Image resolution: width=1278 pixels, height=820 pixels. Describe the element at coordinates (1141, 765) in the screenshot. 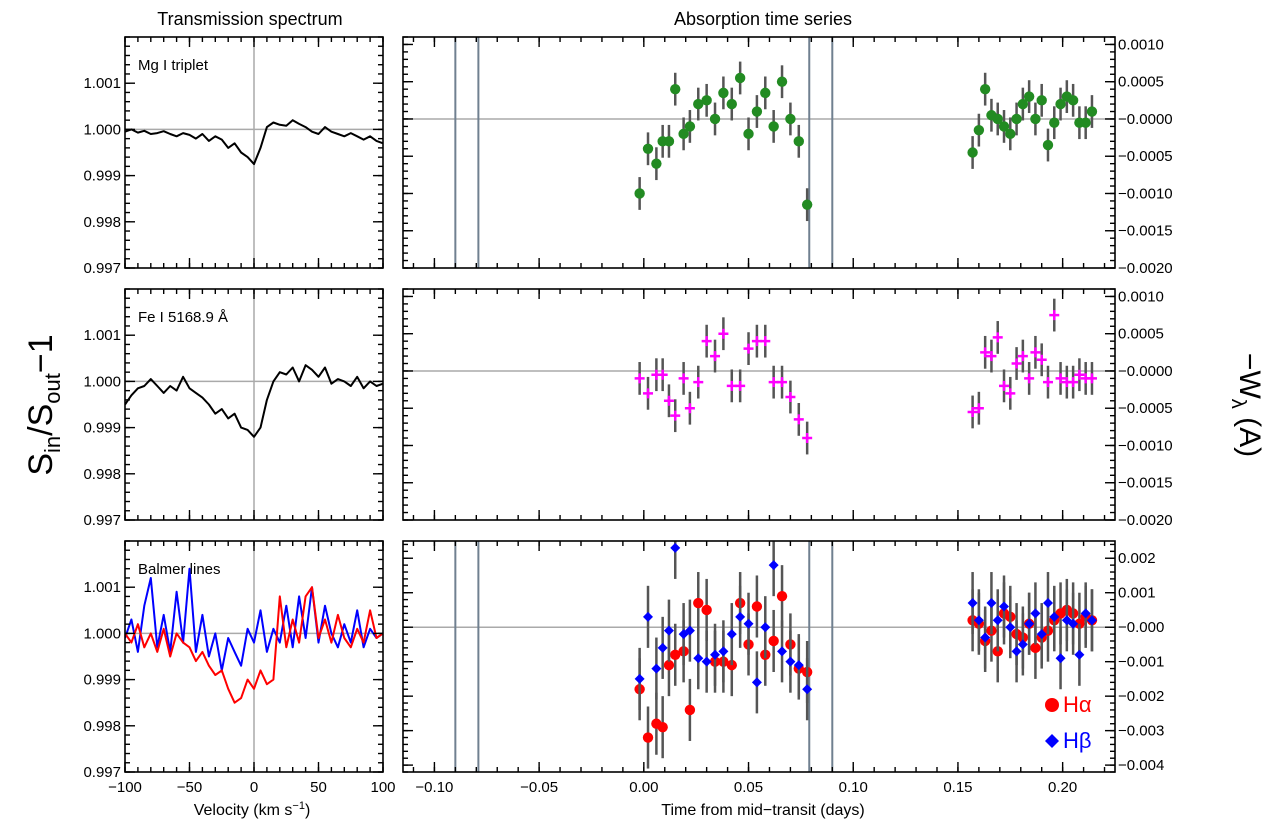

I see `y-tick-label: −0.004` at that location.